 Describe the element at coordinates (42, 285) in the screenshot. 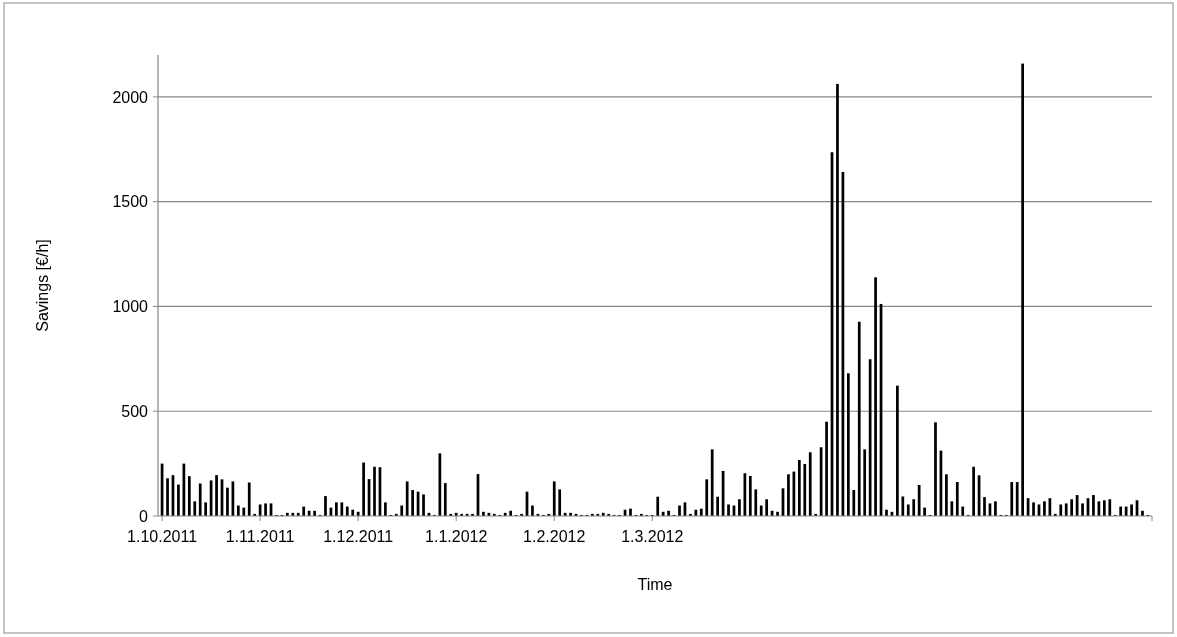

I see `y-axis-title: Savings [€/h]` at that location.